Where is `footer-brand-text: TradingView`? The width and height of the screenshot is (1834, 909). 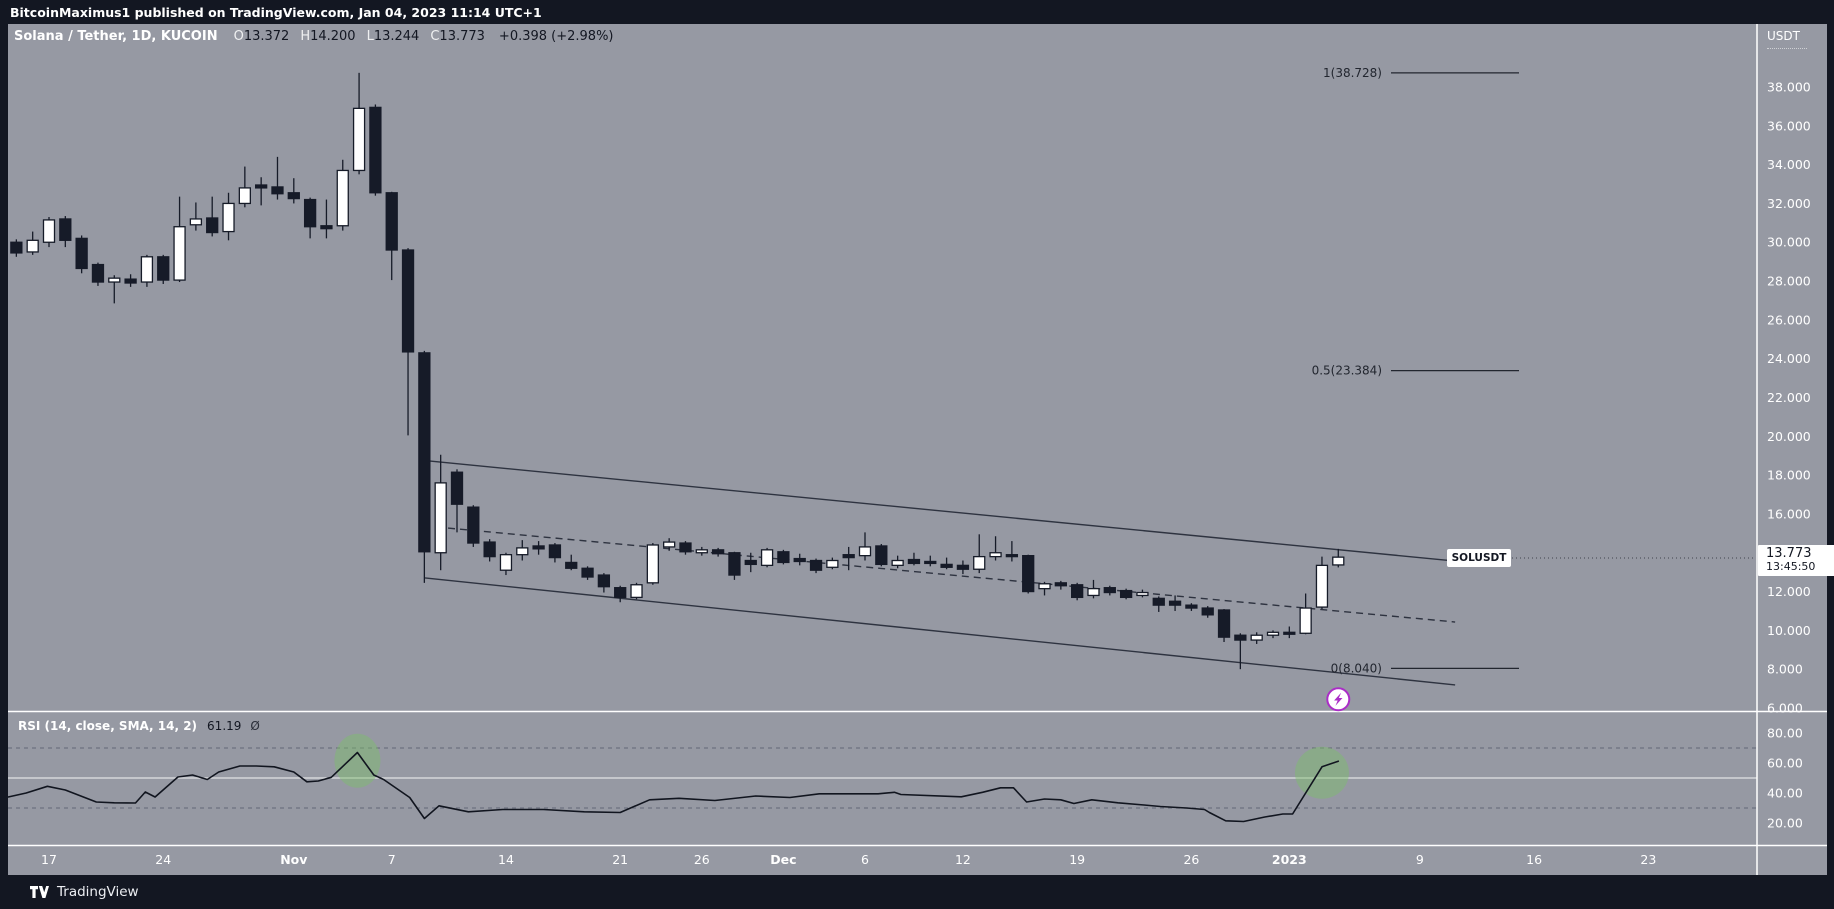 footer-brand-text: TradingView is located at coordinates (98, 892).